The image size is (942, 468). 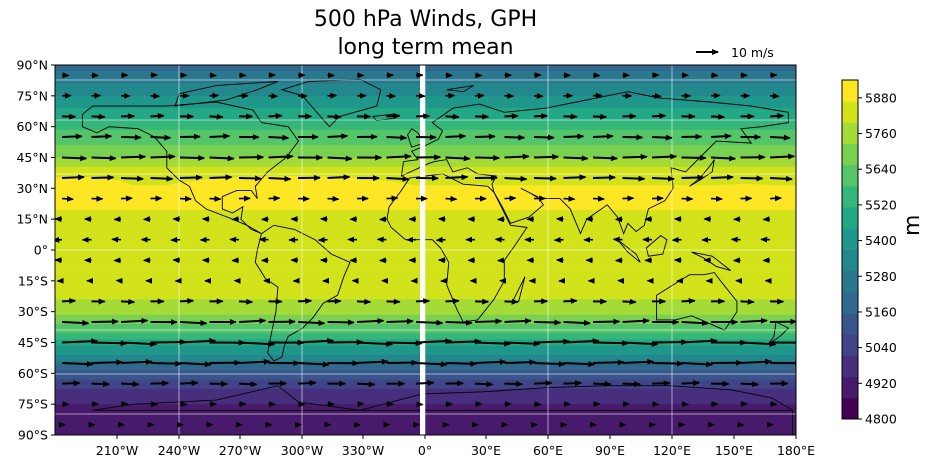 What do you see at coordinates (240, 450) in the screenshot?
I see `lon-tick-label: 270°W` at bounding box center [240, 450].